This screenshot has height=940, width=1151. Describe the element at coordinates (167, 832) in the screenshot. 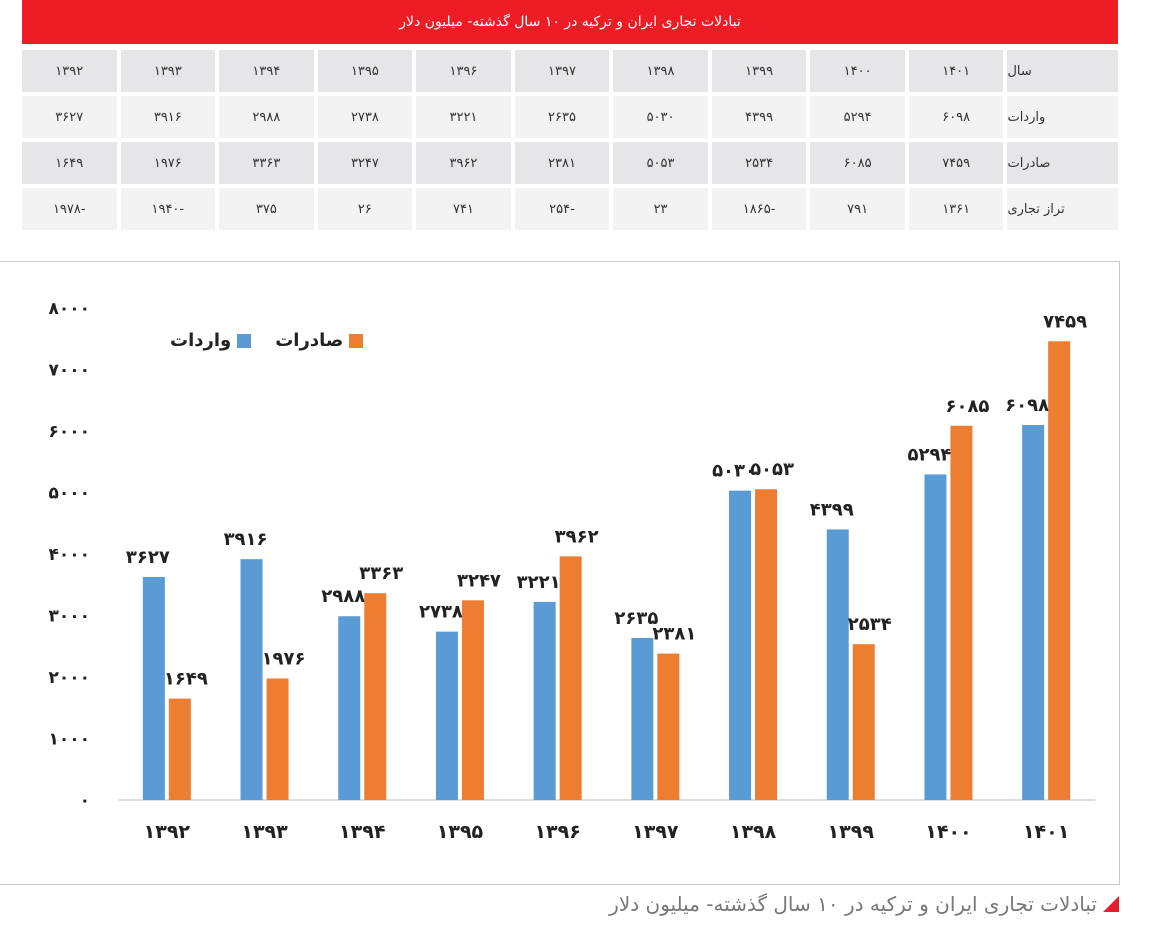

I see `x-tick-label: ۱۳۹۲` at that location.